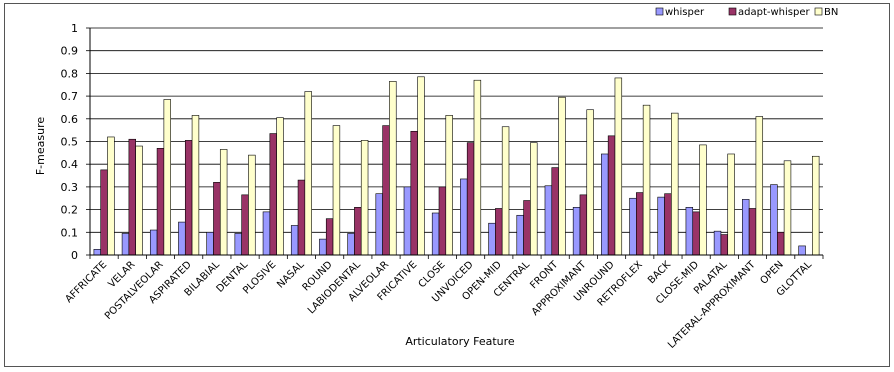 The height and width of the screenshot is (372, 894). I want to click on bar-whisper-nasal, so click(294, 240).